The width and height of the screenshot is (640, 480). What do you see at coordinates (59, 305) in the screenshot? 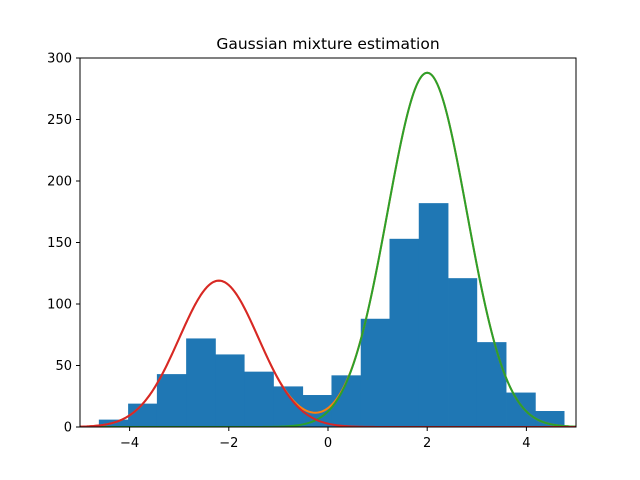
I see `y-tick-label: 100` at bounding box center [59, 305].